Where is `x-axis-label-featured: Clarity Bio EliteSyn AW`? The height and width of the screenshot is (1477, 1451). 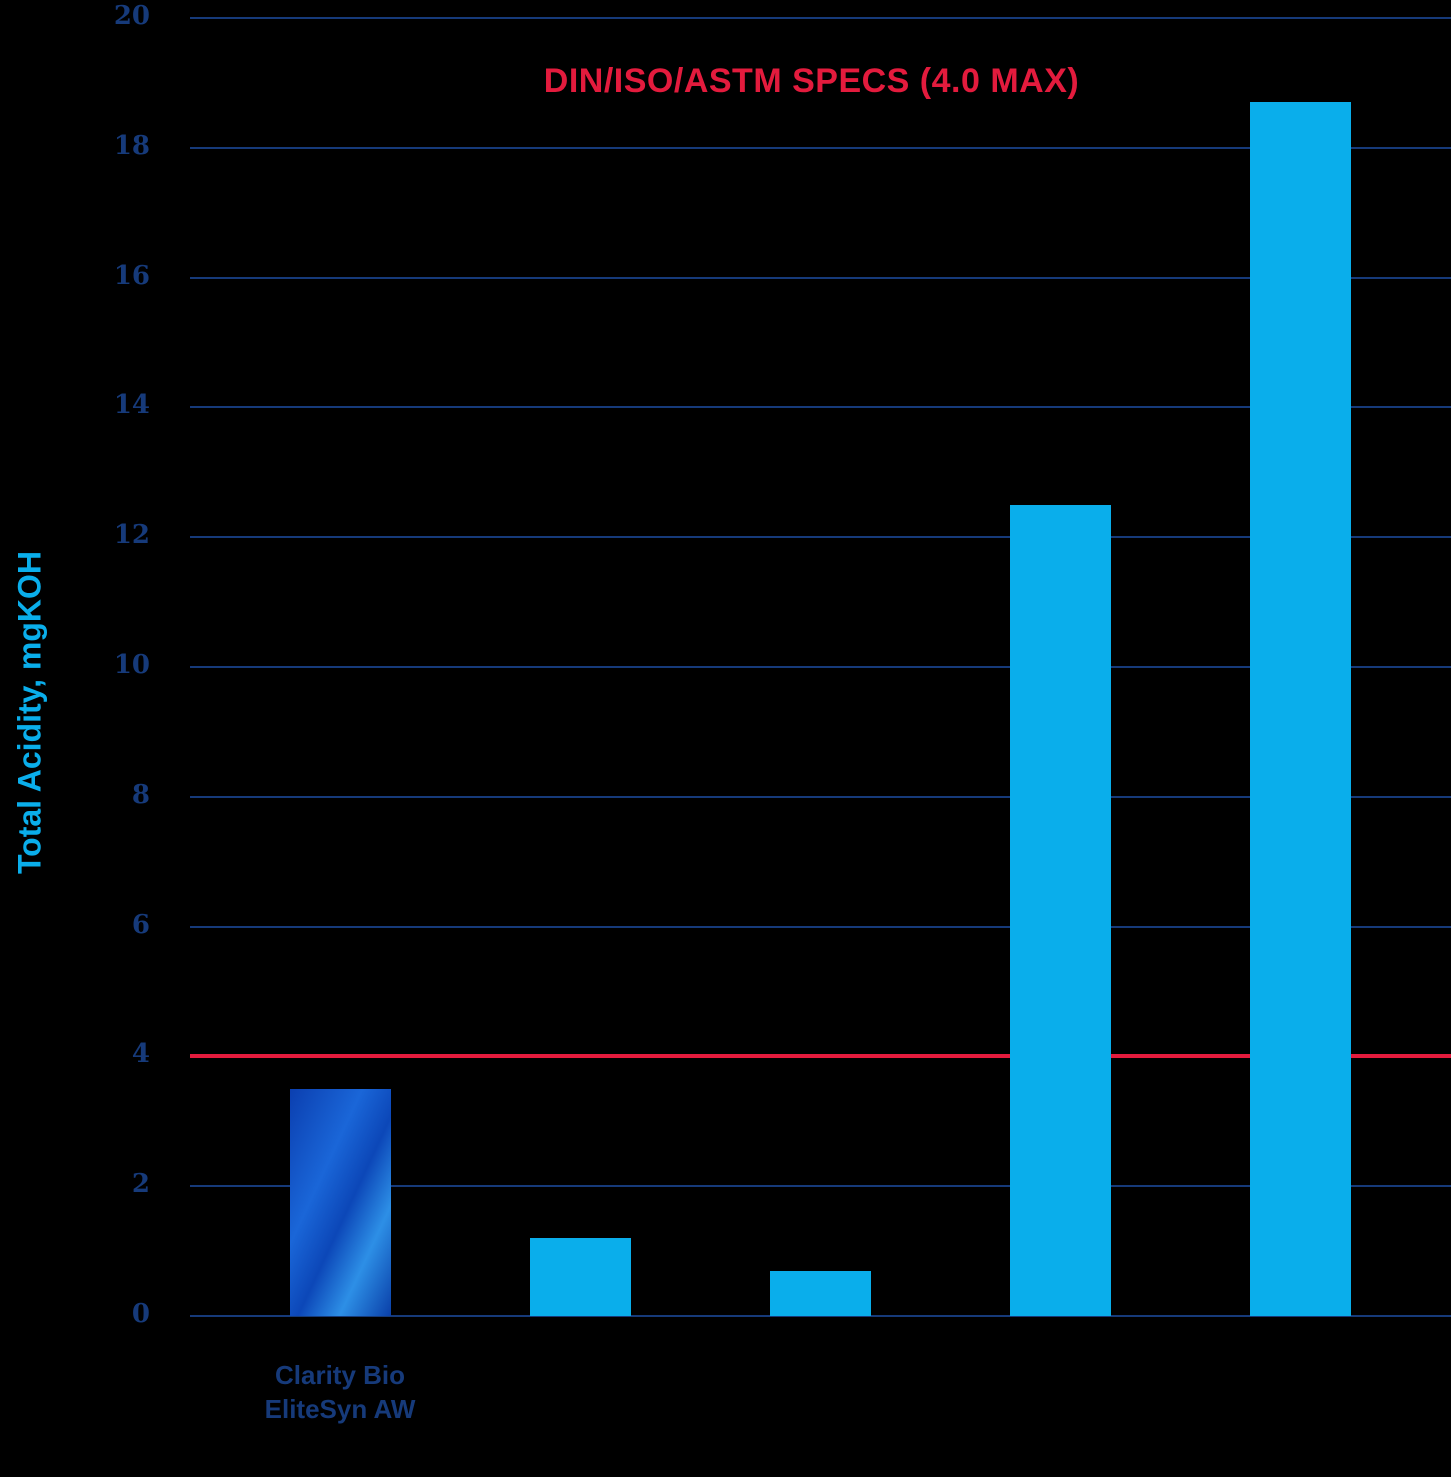
x-axis-label-featured: Clarity Bio EliteSyn AW is located at coordinates (340, 1392).